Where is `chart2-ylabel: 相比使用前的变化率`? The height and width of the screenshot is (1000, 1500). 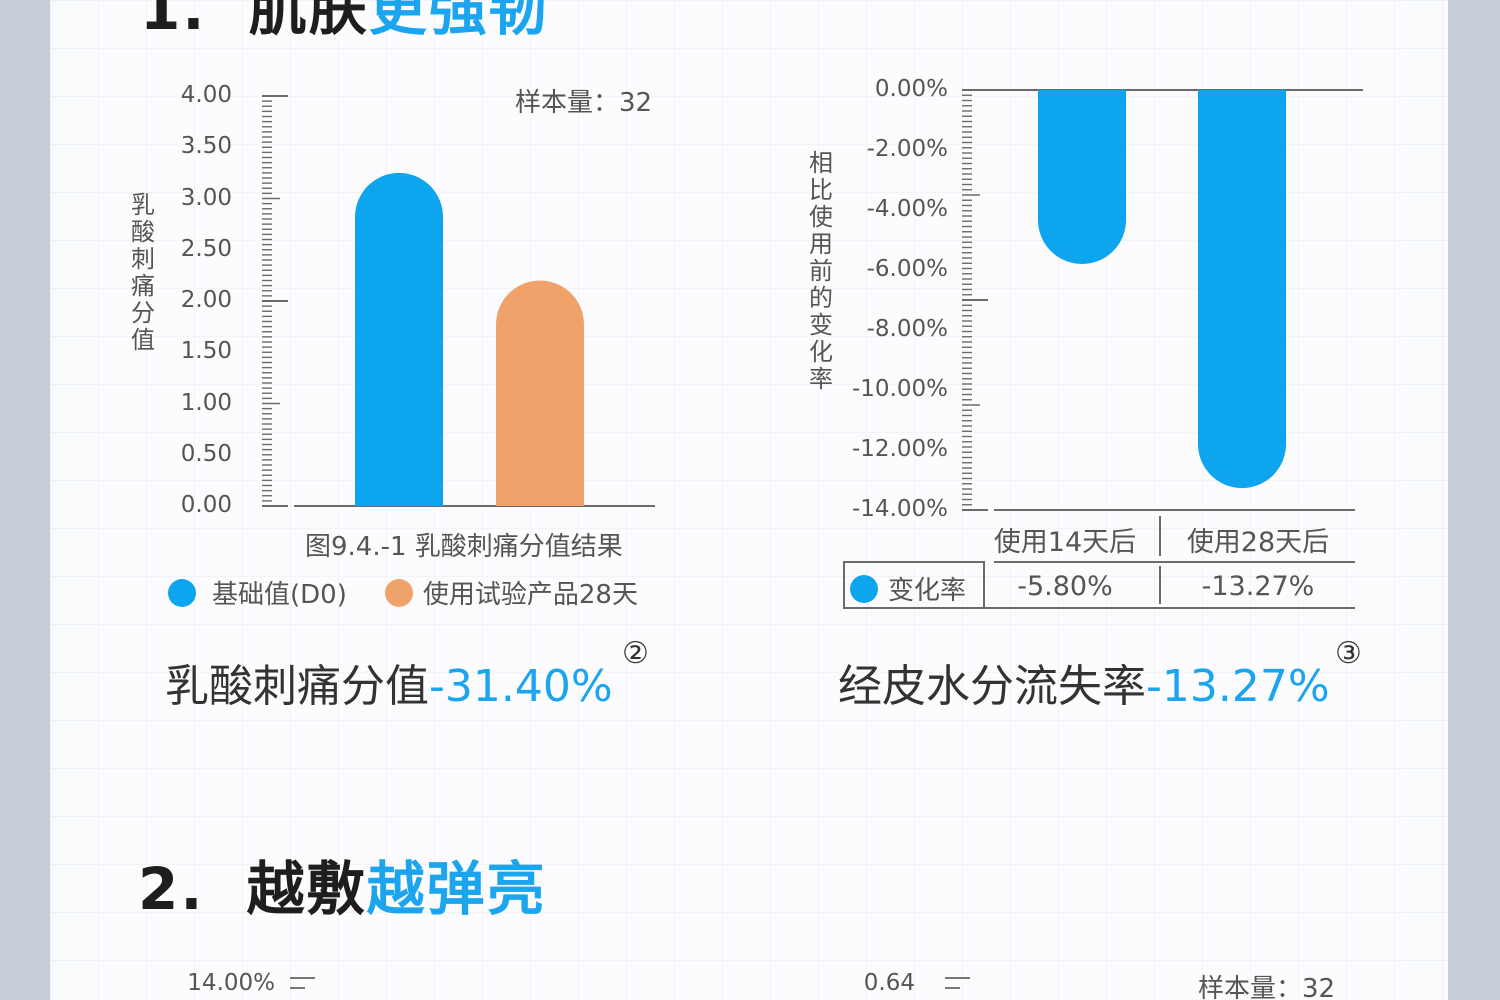 chart2-ylabel: 相比使用前的变化率 is located at coordinates (821, 271).